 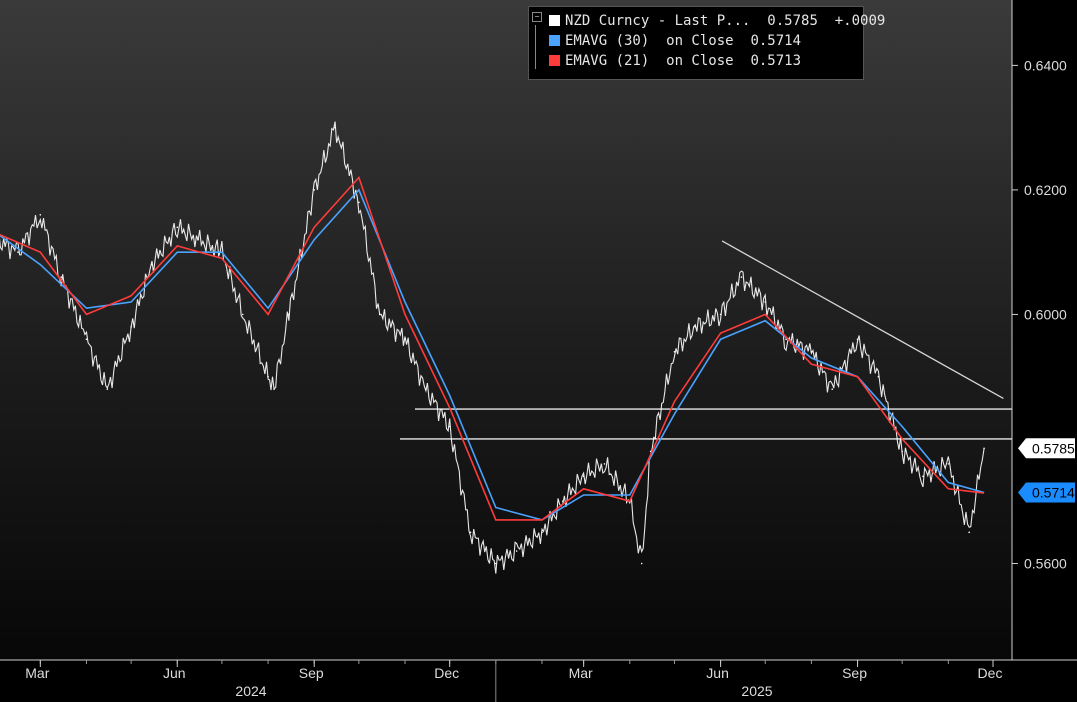 What do you see at coordinates (1045, 190) in the screenshot?
I see `y-tick-label: 0.6200` at bounding box center [1045, 190].